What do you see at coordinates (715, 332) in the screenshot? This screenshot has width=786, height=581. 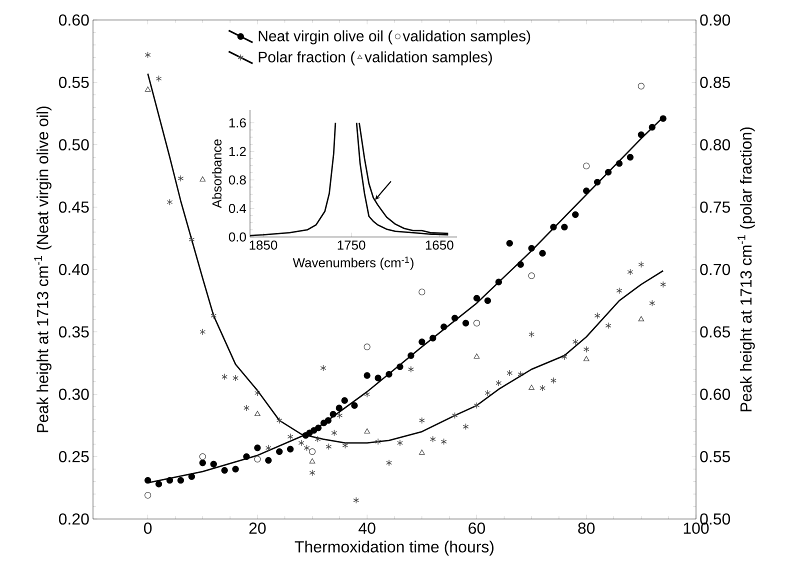 I see `y2-tick-label: 0.65` at bounding box center [715, 332].